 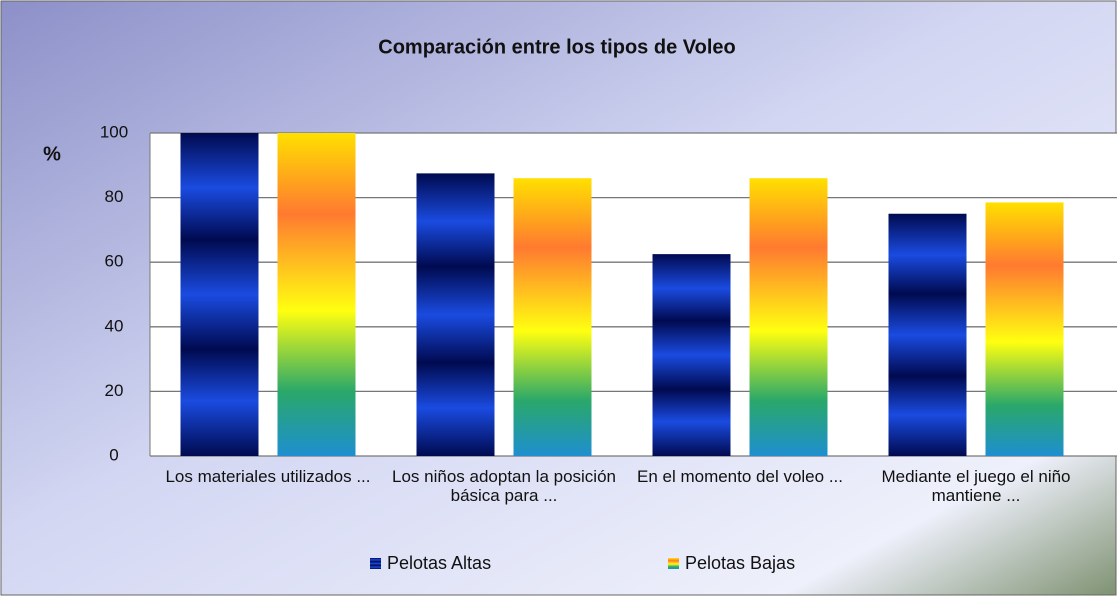 What do you see at coordinates (114, 131) in the screenshot?
I see `y-tick-label: 100` at bounding box center [114, 131].